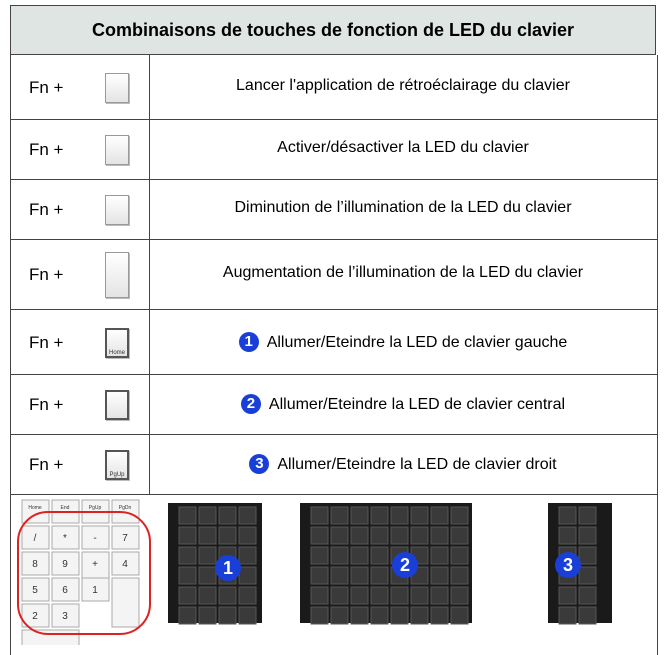 Image resolution: width=664 pixels, height=655 pixels. I want to click on table-row: Fn + Activer/désactiver la LED du clavier, so click(334, 150).